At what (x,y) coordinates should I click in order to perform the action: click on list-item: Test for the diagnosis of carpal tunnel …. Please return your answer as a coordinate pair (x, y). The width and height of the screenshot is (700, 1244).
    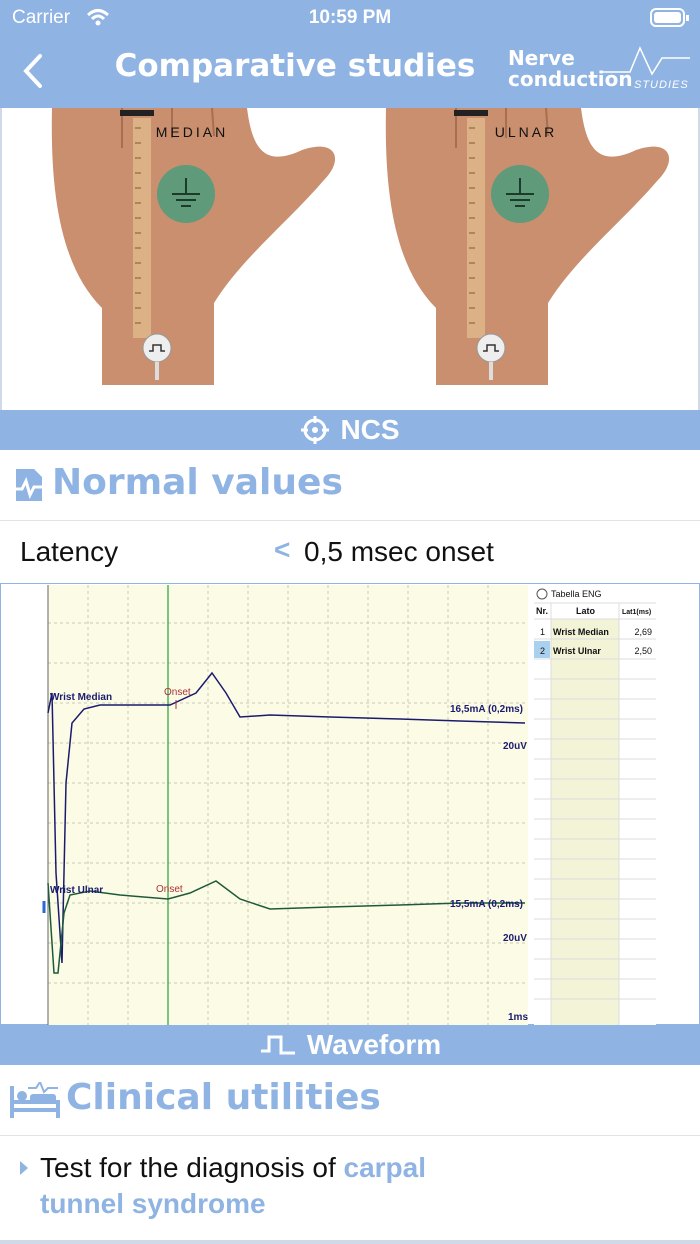
    Looking at the image, I should click on (260, 1186).